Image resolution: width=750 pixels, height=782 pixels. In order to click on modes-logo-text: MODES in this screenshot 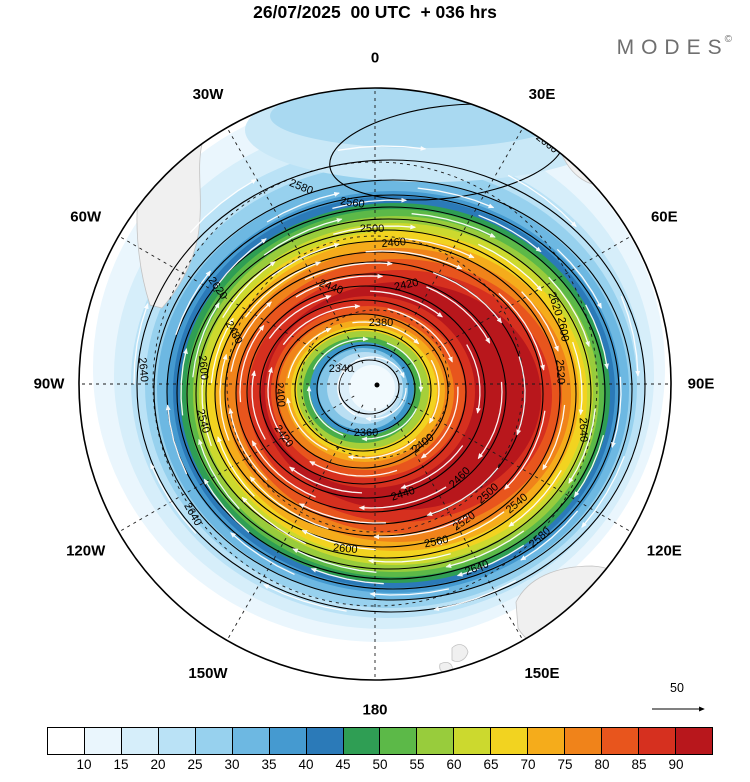, I will do `click(672, 47)`.